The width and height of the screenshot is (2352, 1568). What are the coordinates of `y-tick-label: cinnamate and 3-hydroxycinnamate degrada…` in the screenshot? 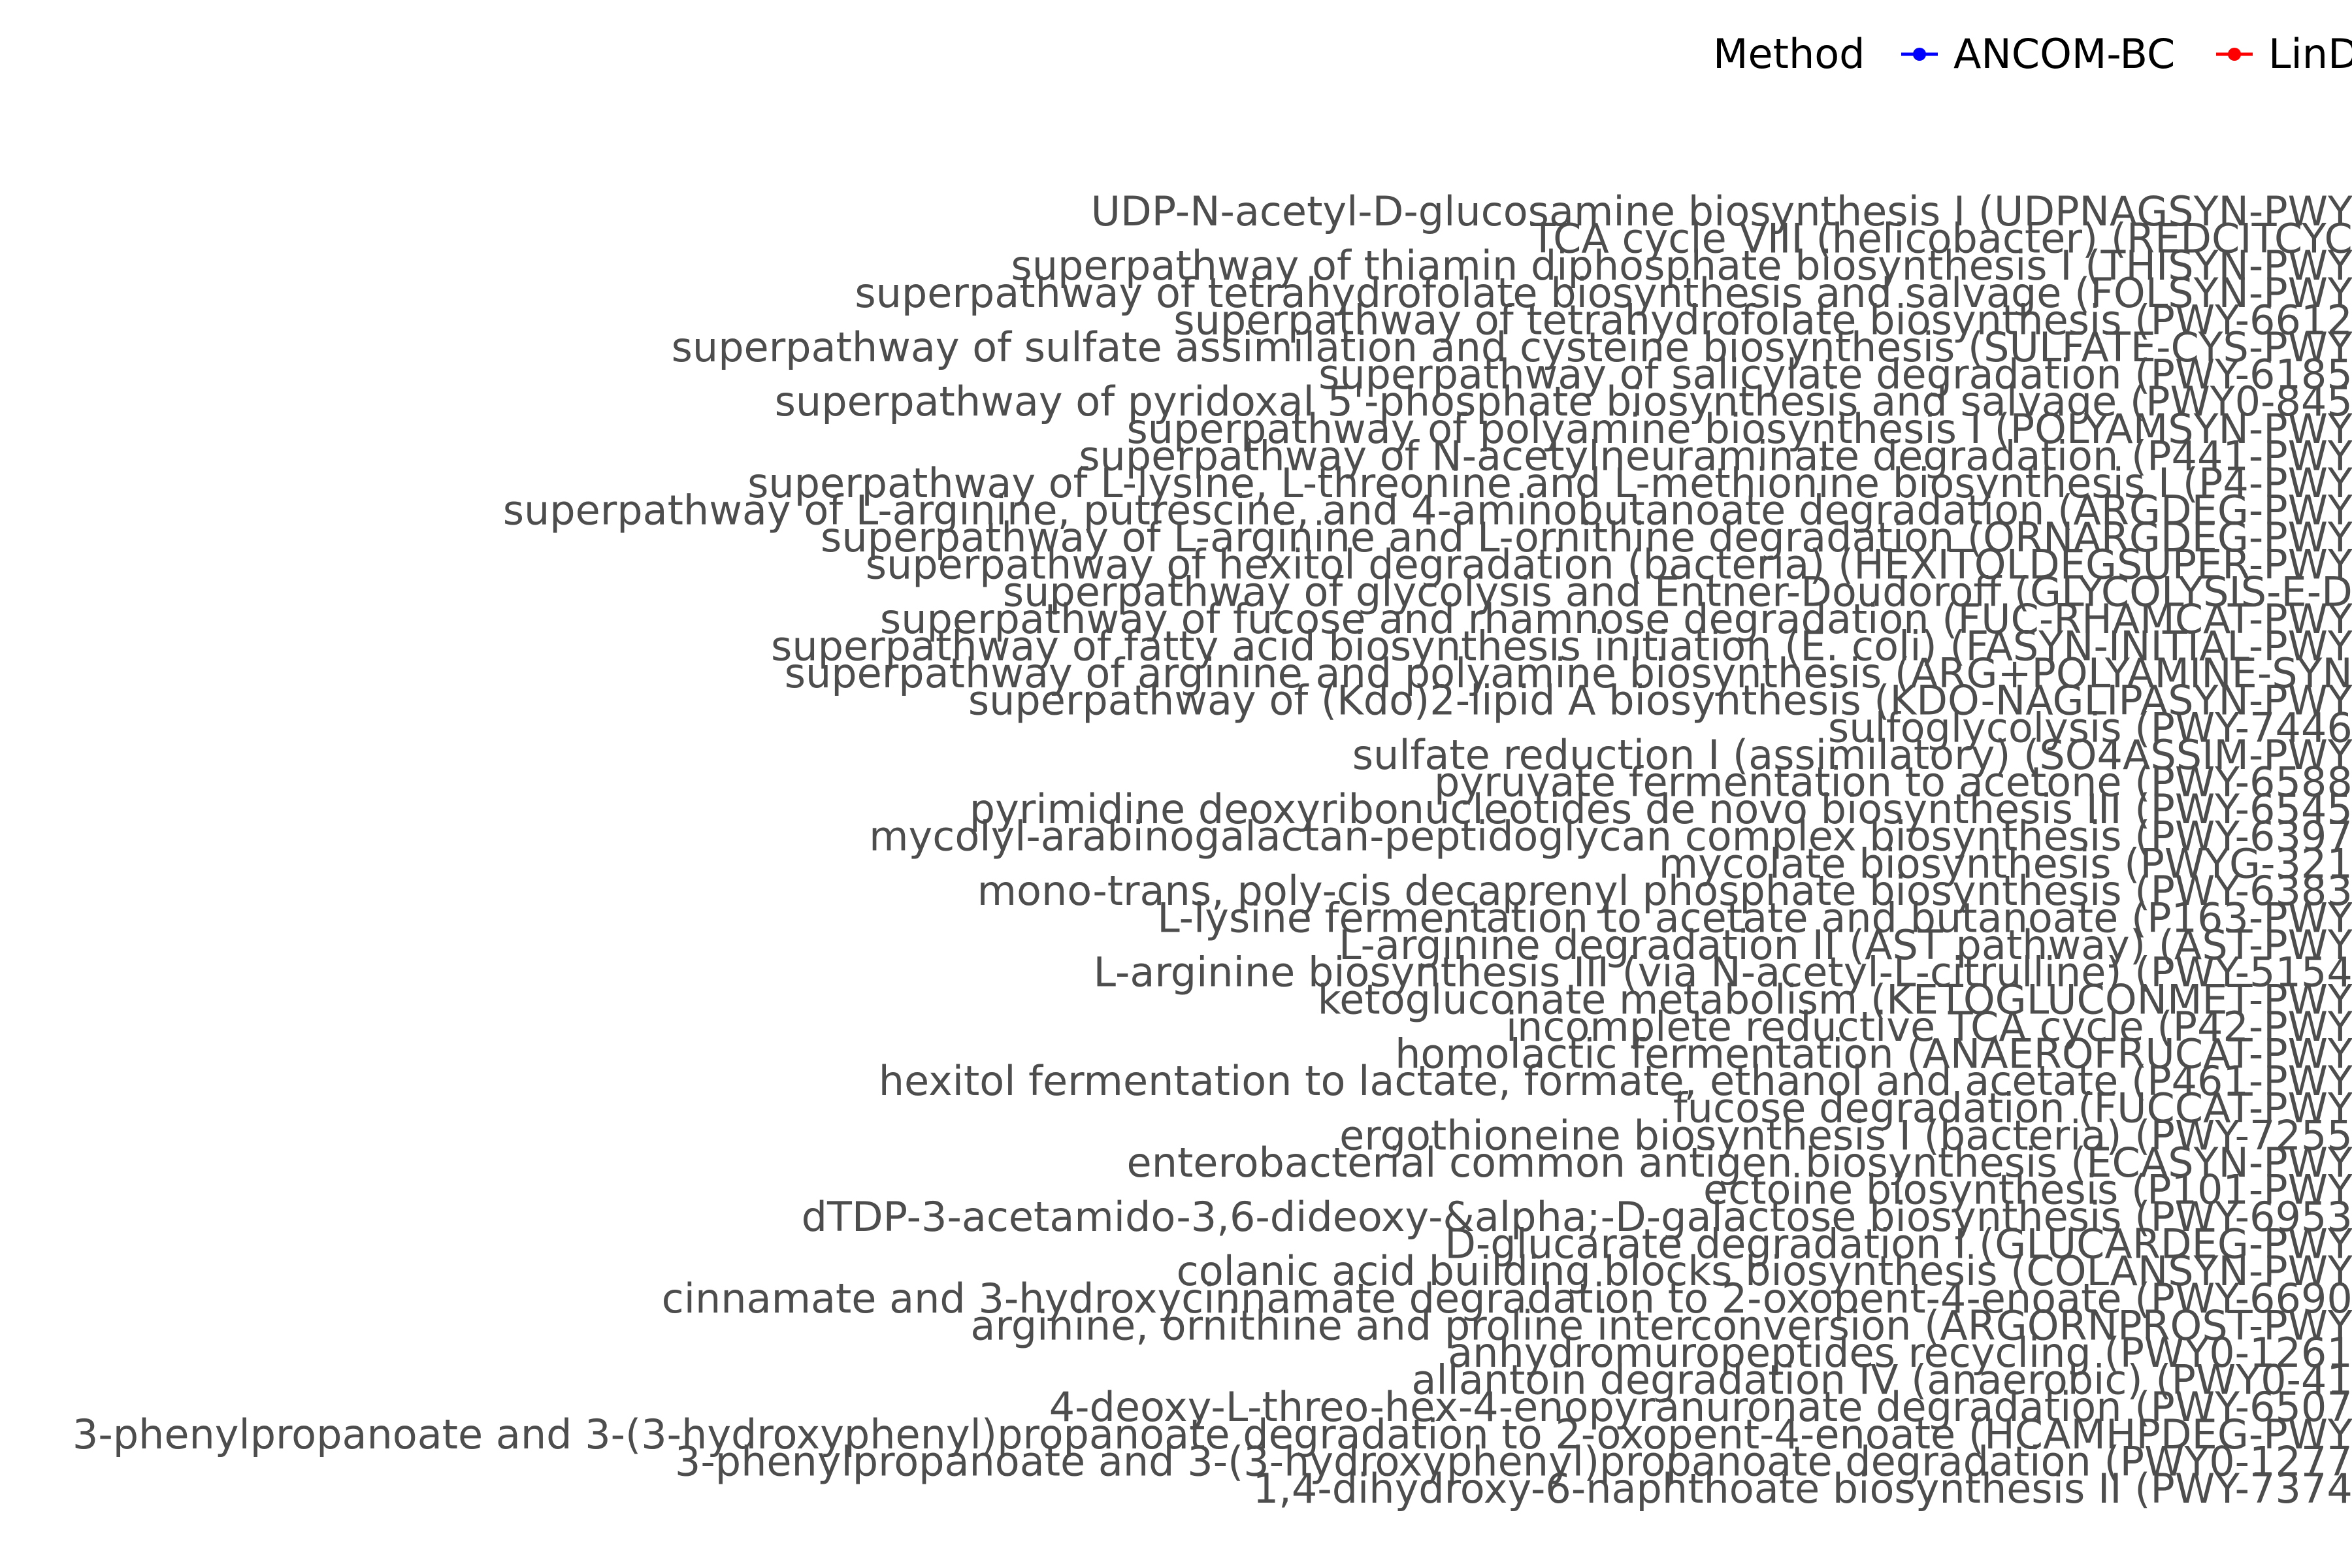 It's located at (1507, 1298).